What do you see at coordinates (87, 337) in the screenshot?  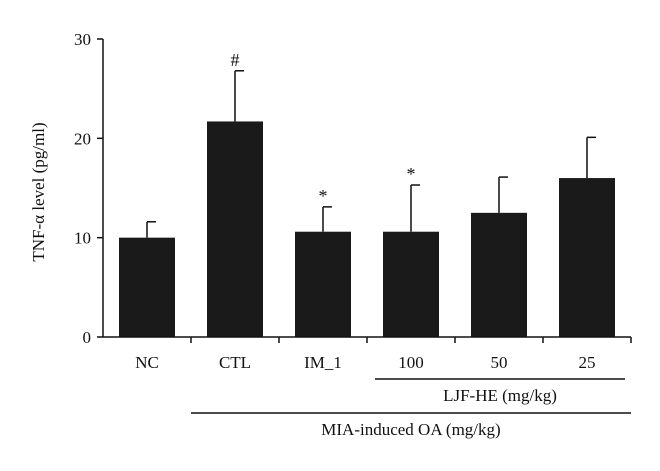 I see `y-tick-label: 0` at bounding box center [87, 337].